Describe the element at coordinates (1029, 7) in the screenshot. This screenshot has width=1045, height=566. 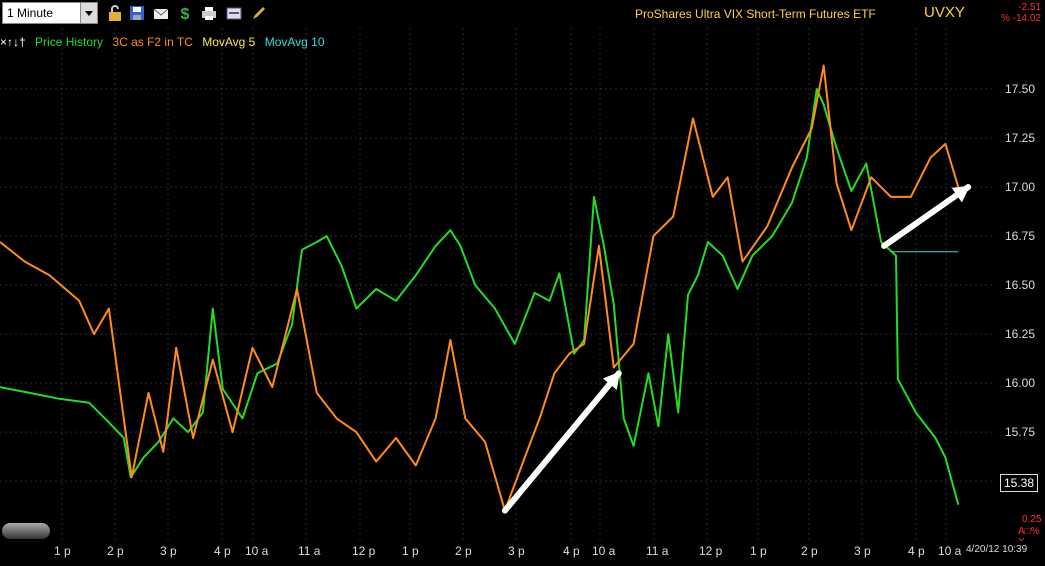
I see `net-change: -2.51` at that location.